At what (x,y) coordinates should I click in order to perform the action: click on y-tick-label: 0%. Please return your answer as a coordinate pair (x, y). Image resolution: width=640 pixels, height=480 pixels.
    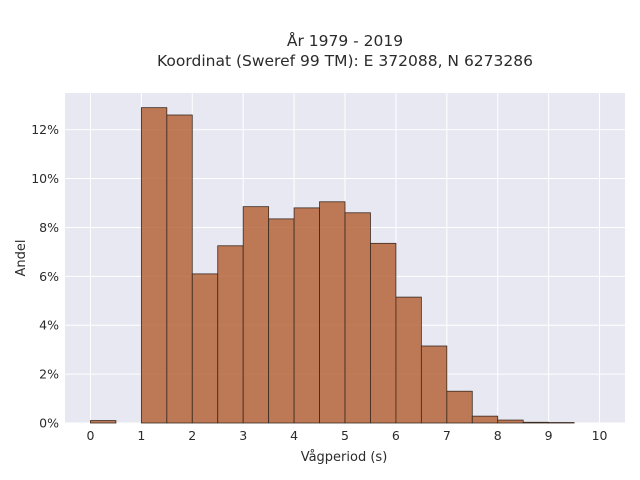
    Looking at the image, I should click on (49, 423).